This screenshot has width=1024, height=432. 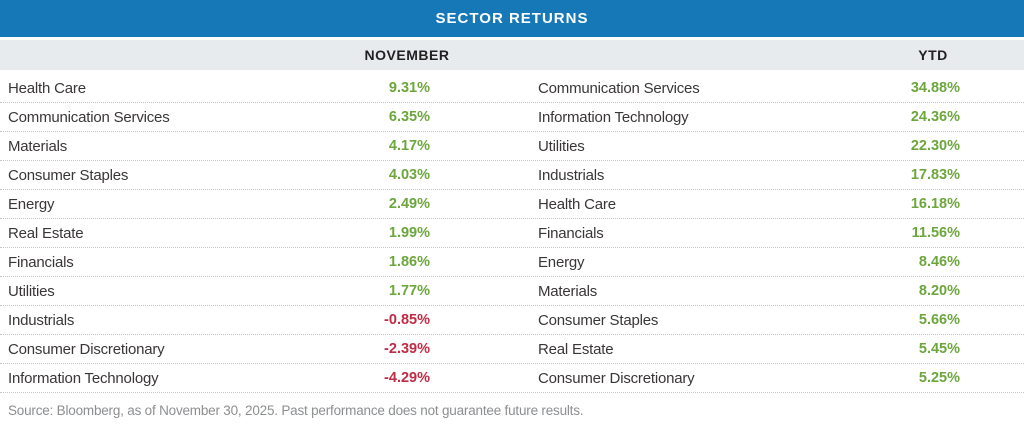 What do you see at coordinates (409, 175) in the screenshot?
I see `sector-value-november: 4.03%` at bounding box center [409, 175].